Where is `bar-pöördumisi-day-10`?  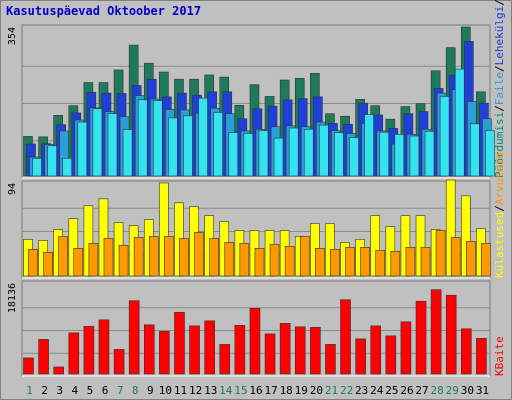
bar-pöördumisi-day-10 is located at coordinates (164, 229).